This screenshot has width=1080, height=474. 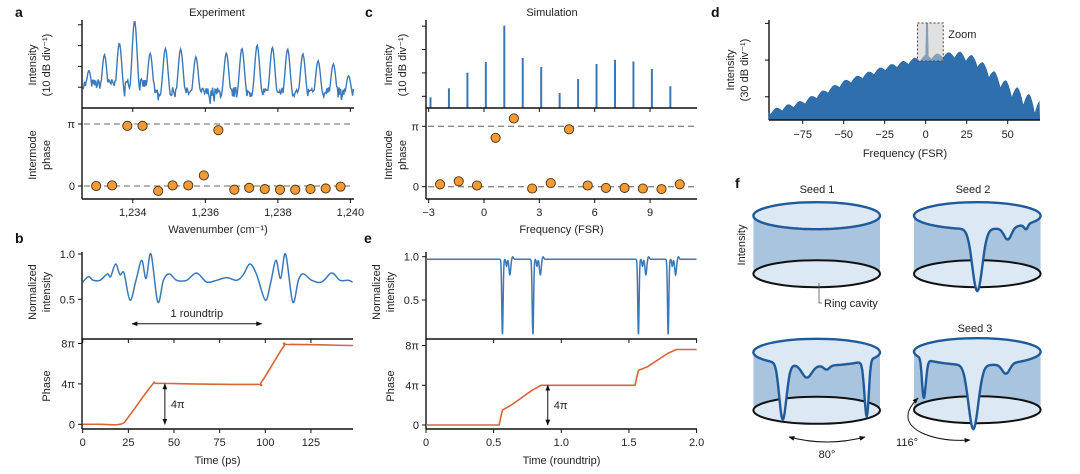 What do you see at coordinates (843, 135) in the screenshot?
I see `x-tick-label: −50` at bounding box center [843, 135].